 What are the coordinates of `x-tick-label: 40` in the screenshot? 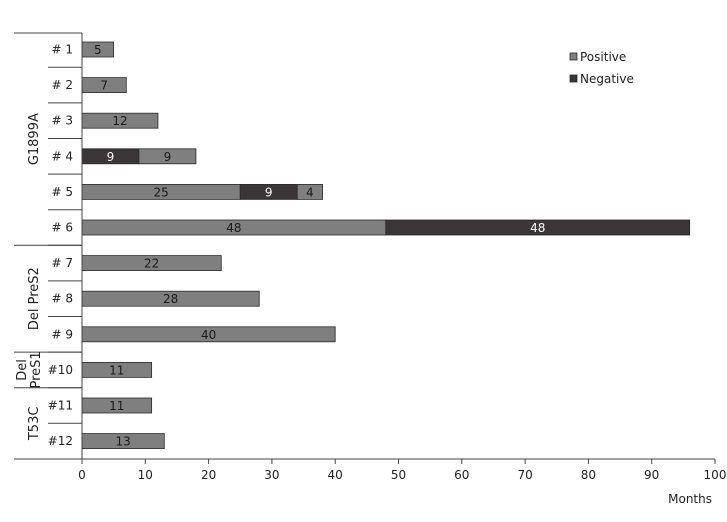 It's located at (335, 475).